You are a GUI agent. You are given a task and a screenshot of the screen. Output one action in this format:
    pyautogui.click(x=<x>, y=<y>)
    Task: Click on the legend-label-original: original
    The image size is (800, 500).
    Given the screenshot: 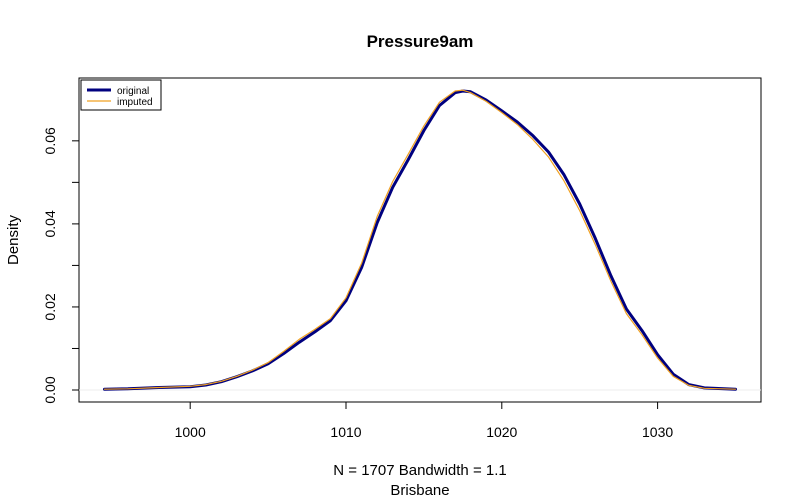 What is the action you would take?
    pyautogui.click(x=133, y=91)
    